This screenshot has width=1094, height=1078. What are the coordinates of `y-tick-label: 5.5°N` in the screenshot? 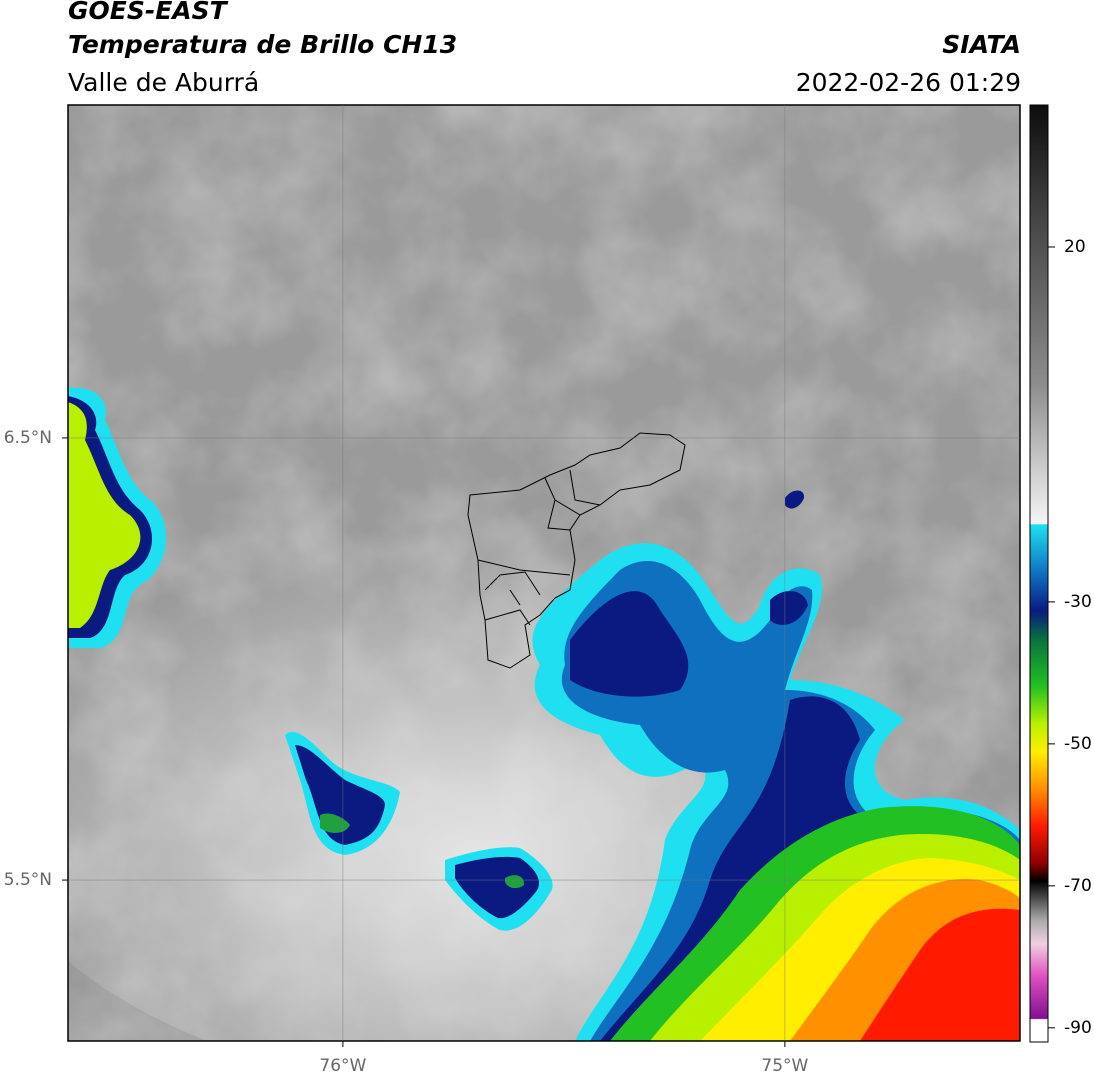 It's located at (28, 880).